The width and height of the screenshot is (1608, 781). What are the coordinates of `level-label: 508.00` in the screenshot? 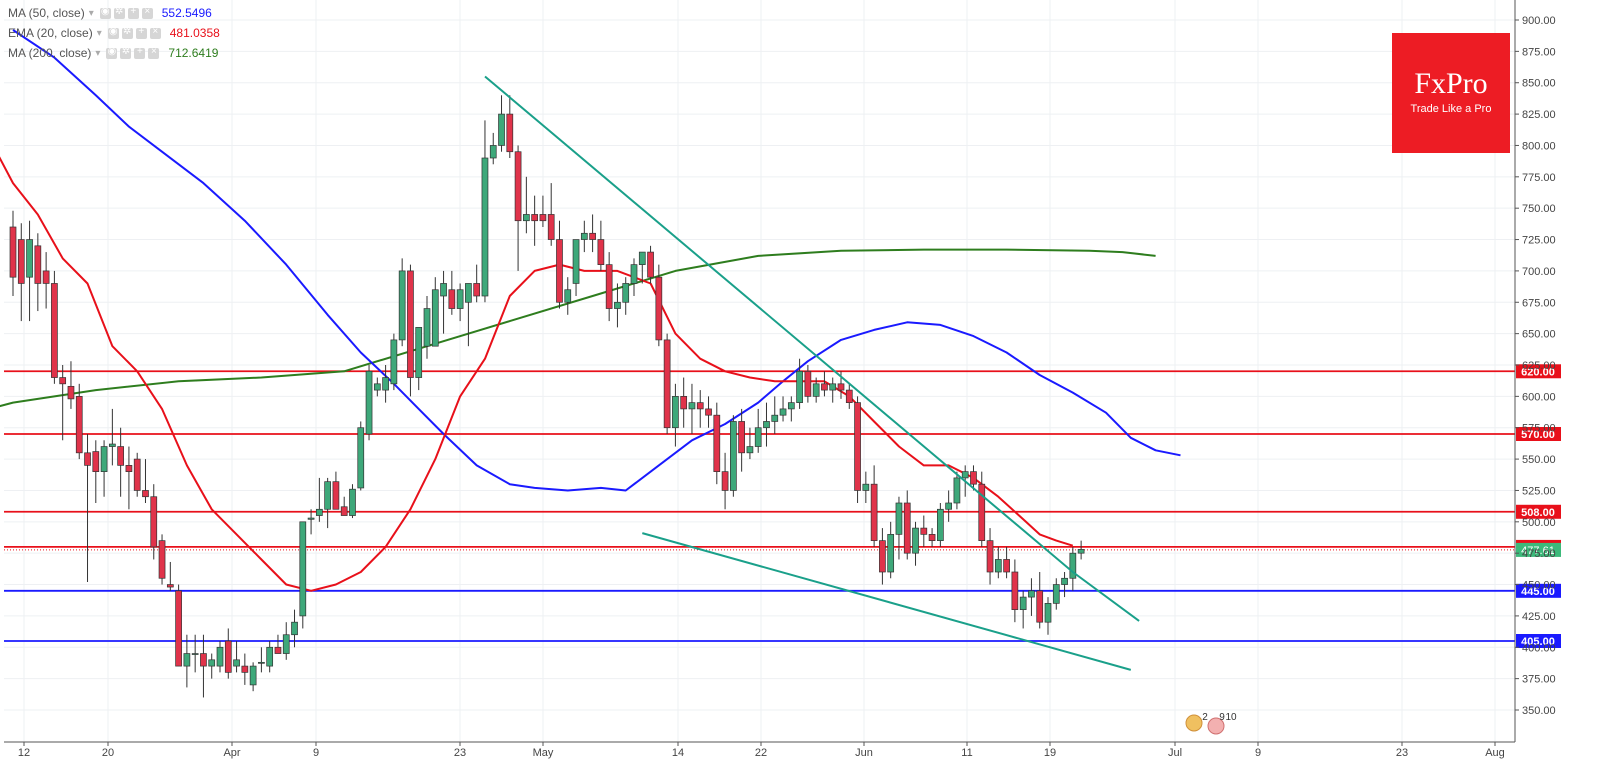 It's located at (1538, 513).